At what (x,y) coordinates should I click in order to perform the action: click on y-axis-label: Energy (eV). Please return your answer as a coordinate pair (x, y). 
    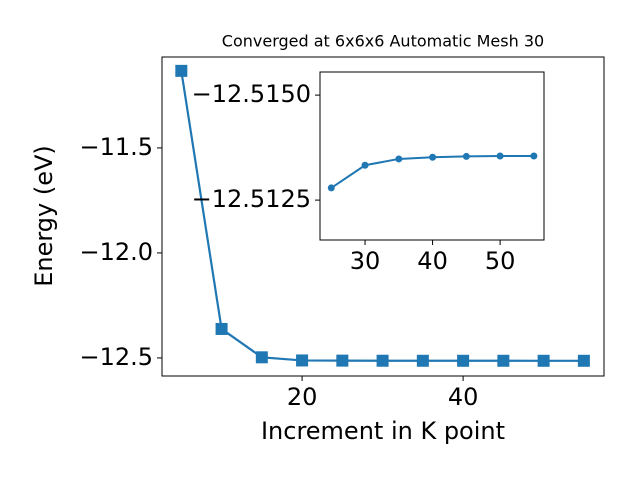
    Looking at the image, I should click on (44, 216).